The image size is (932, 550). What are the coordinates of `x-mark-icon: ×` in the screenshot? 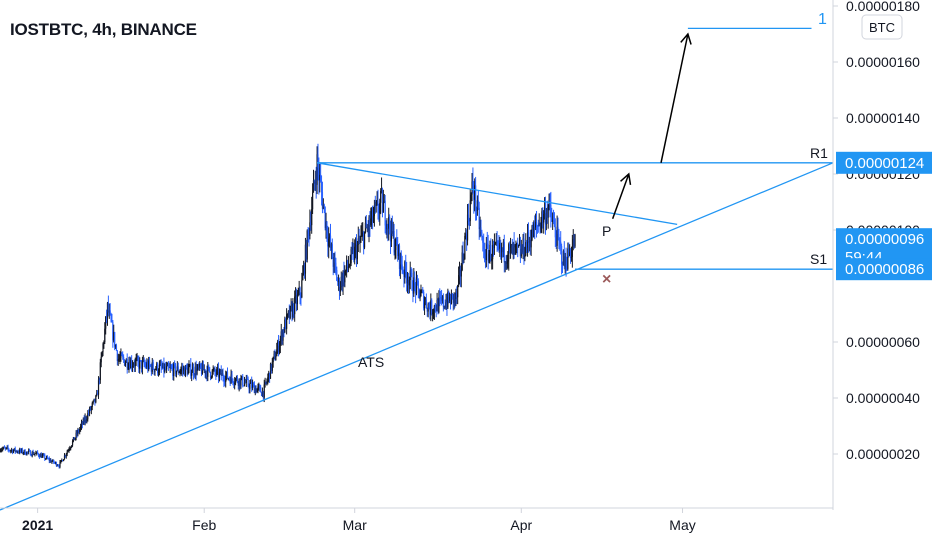 It's located at (606, 279).